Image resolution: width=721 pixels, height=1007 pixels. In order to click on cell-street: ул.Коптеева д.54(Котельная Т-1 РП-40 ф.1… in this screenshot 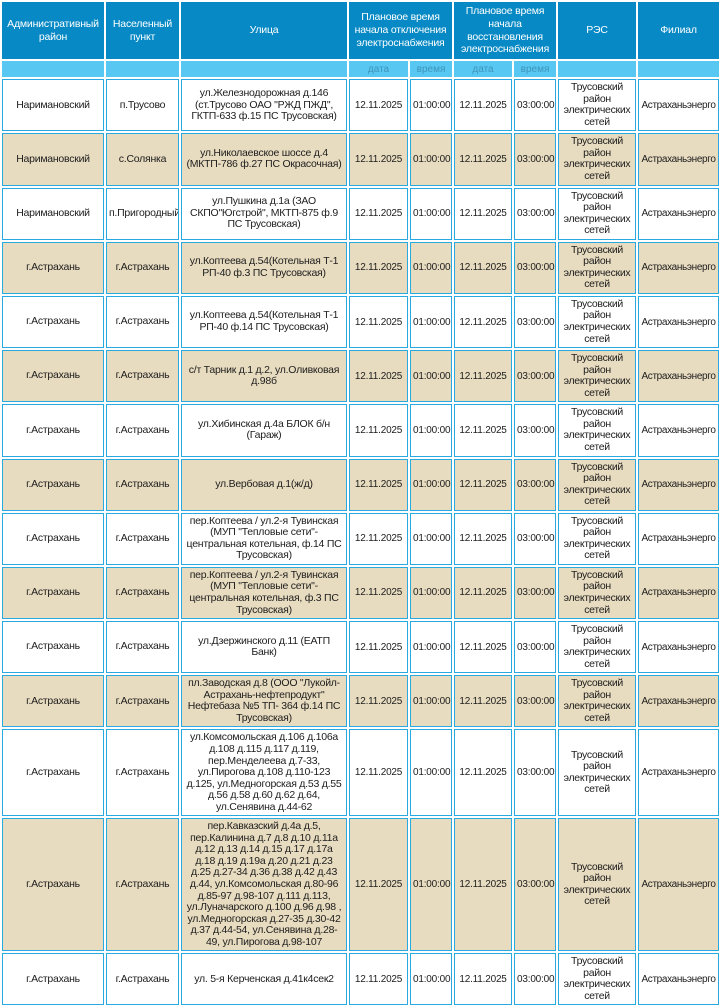, I will do `click(264, 322)`.